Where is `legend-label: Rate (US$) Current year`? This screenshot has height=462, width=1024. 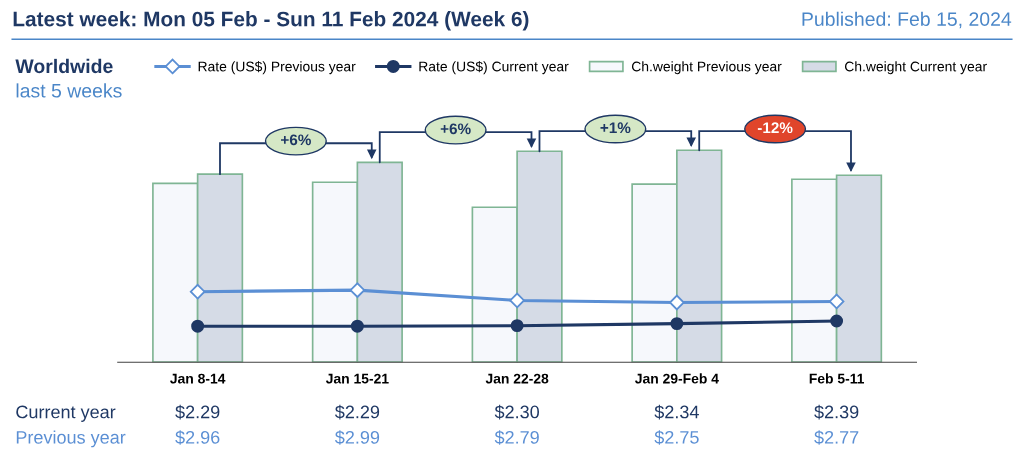
legend-label: Rate (US$) Current year is located at coordinates (494, 68).